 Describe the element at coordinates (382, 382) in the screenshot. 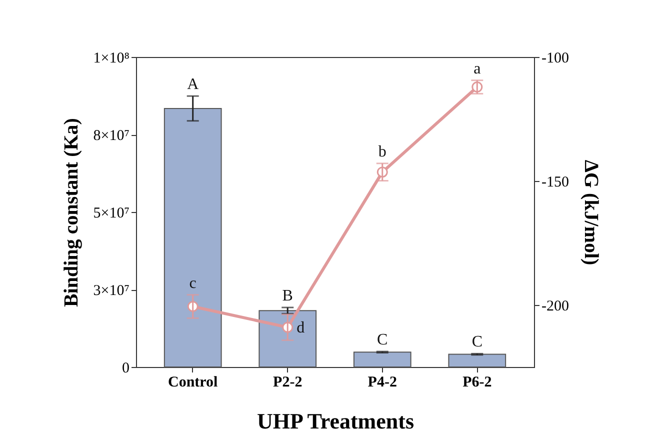

I see `x-tick-label: P4-2` at that location.